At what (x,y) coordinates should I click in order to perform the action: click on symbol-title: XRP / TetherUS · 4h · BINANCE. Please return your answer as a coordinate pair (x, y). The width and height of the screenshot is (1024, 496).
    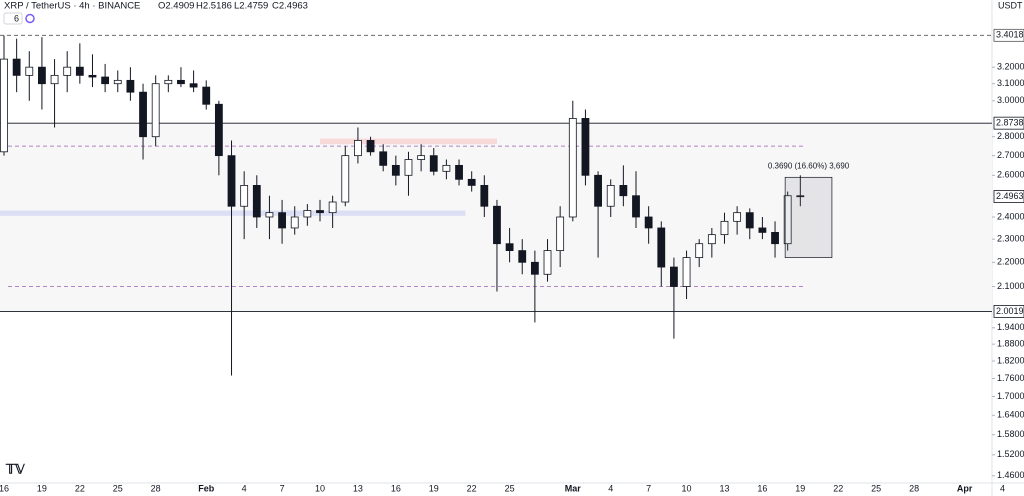
    Looking at the image, I should click on (72, 6).